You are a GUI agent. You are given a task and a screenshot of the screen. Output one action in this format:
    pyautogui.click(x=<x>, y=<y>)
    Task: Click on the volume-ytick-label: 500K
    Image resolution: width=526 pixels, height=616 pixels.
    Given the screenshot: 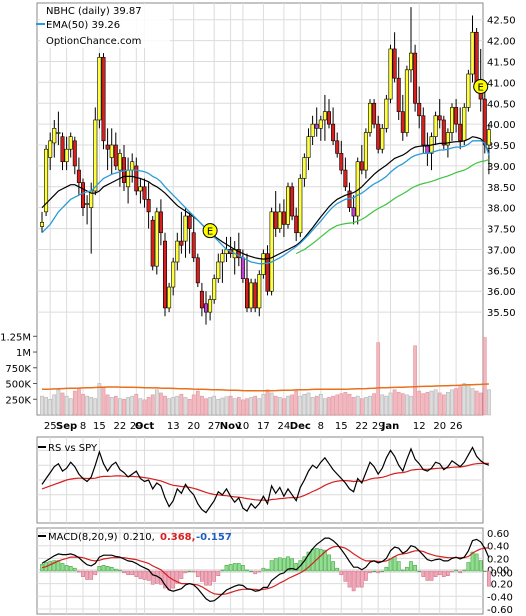 What is the action you would take?
    pyautogui.click(x=18, y=385)
    